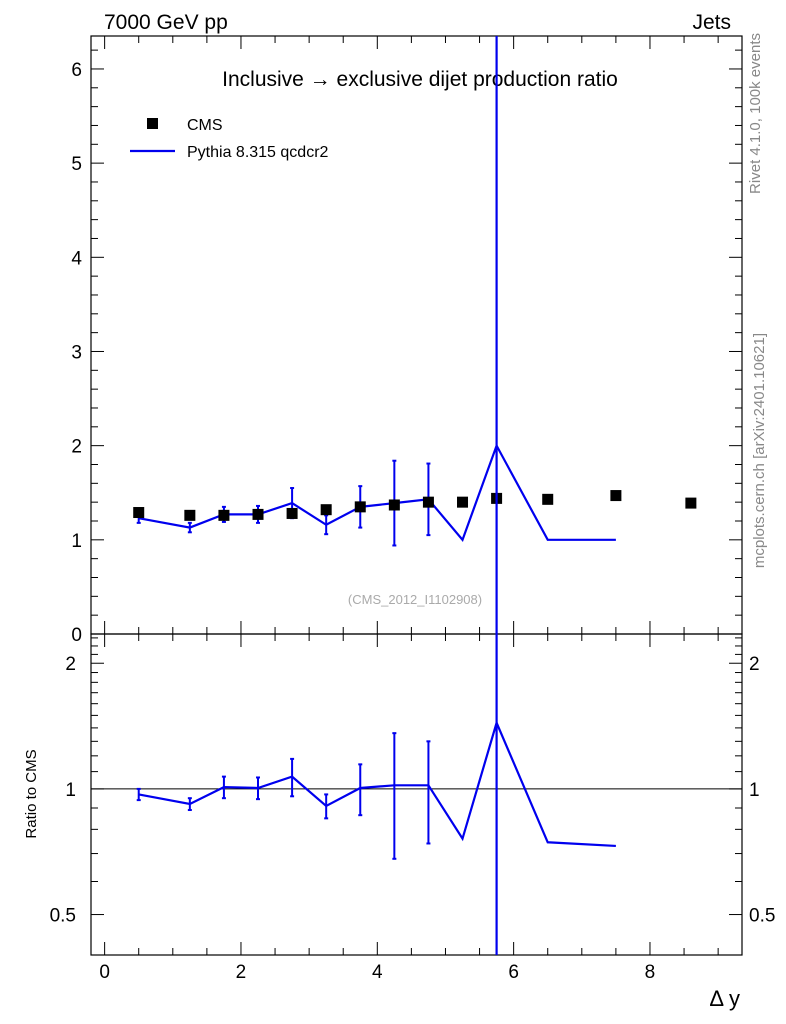 This screenshot has height=1024, width=786. Describe the element at coordinates (152, 123) in the screenshot. I see `legend-cms-marker` at that location.